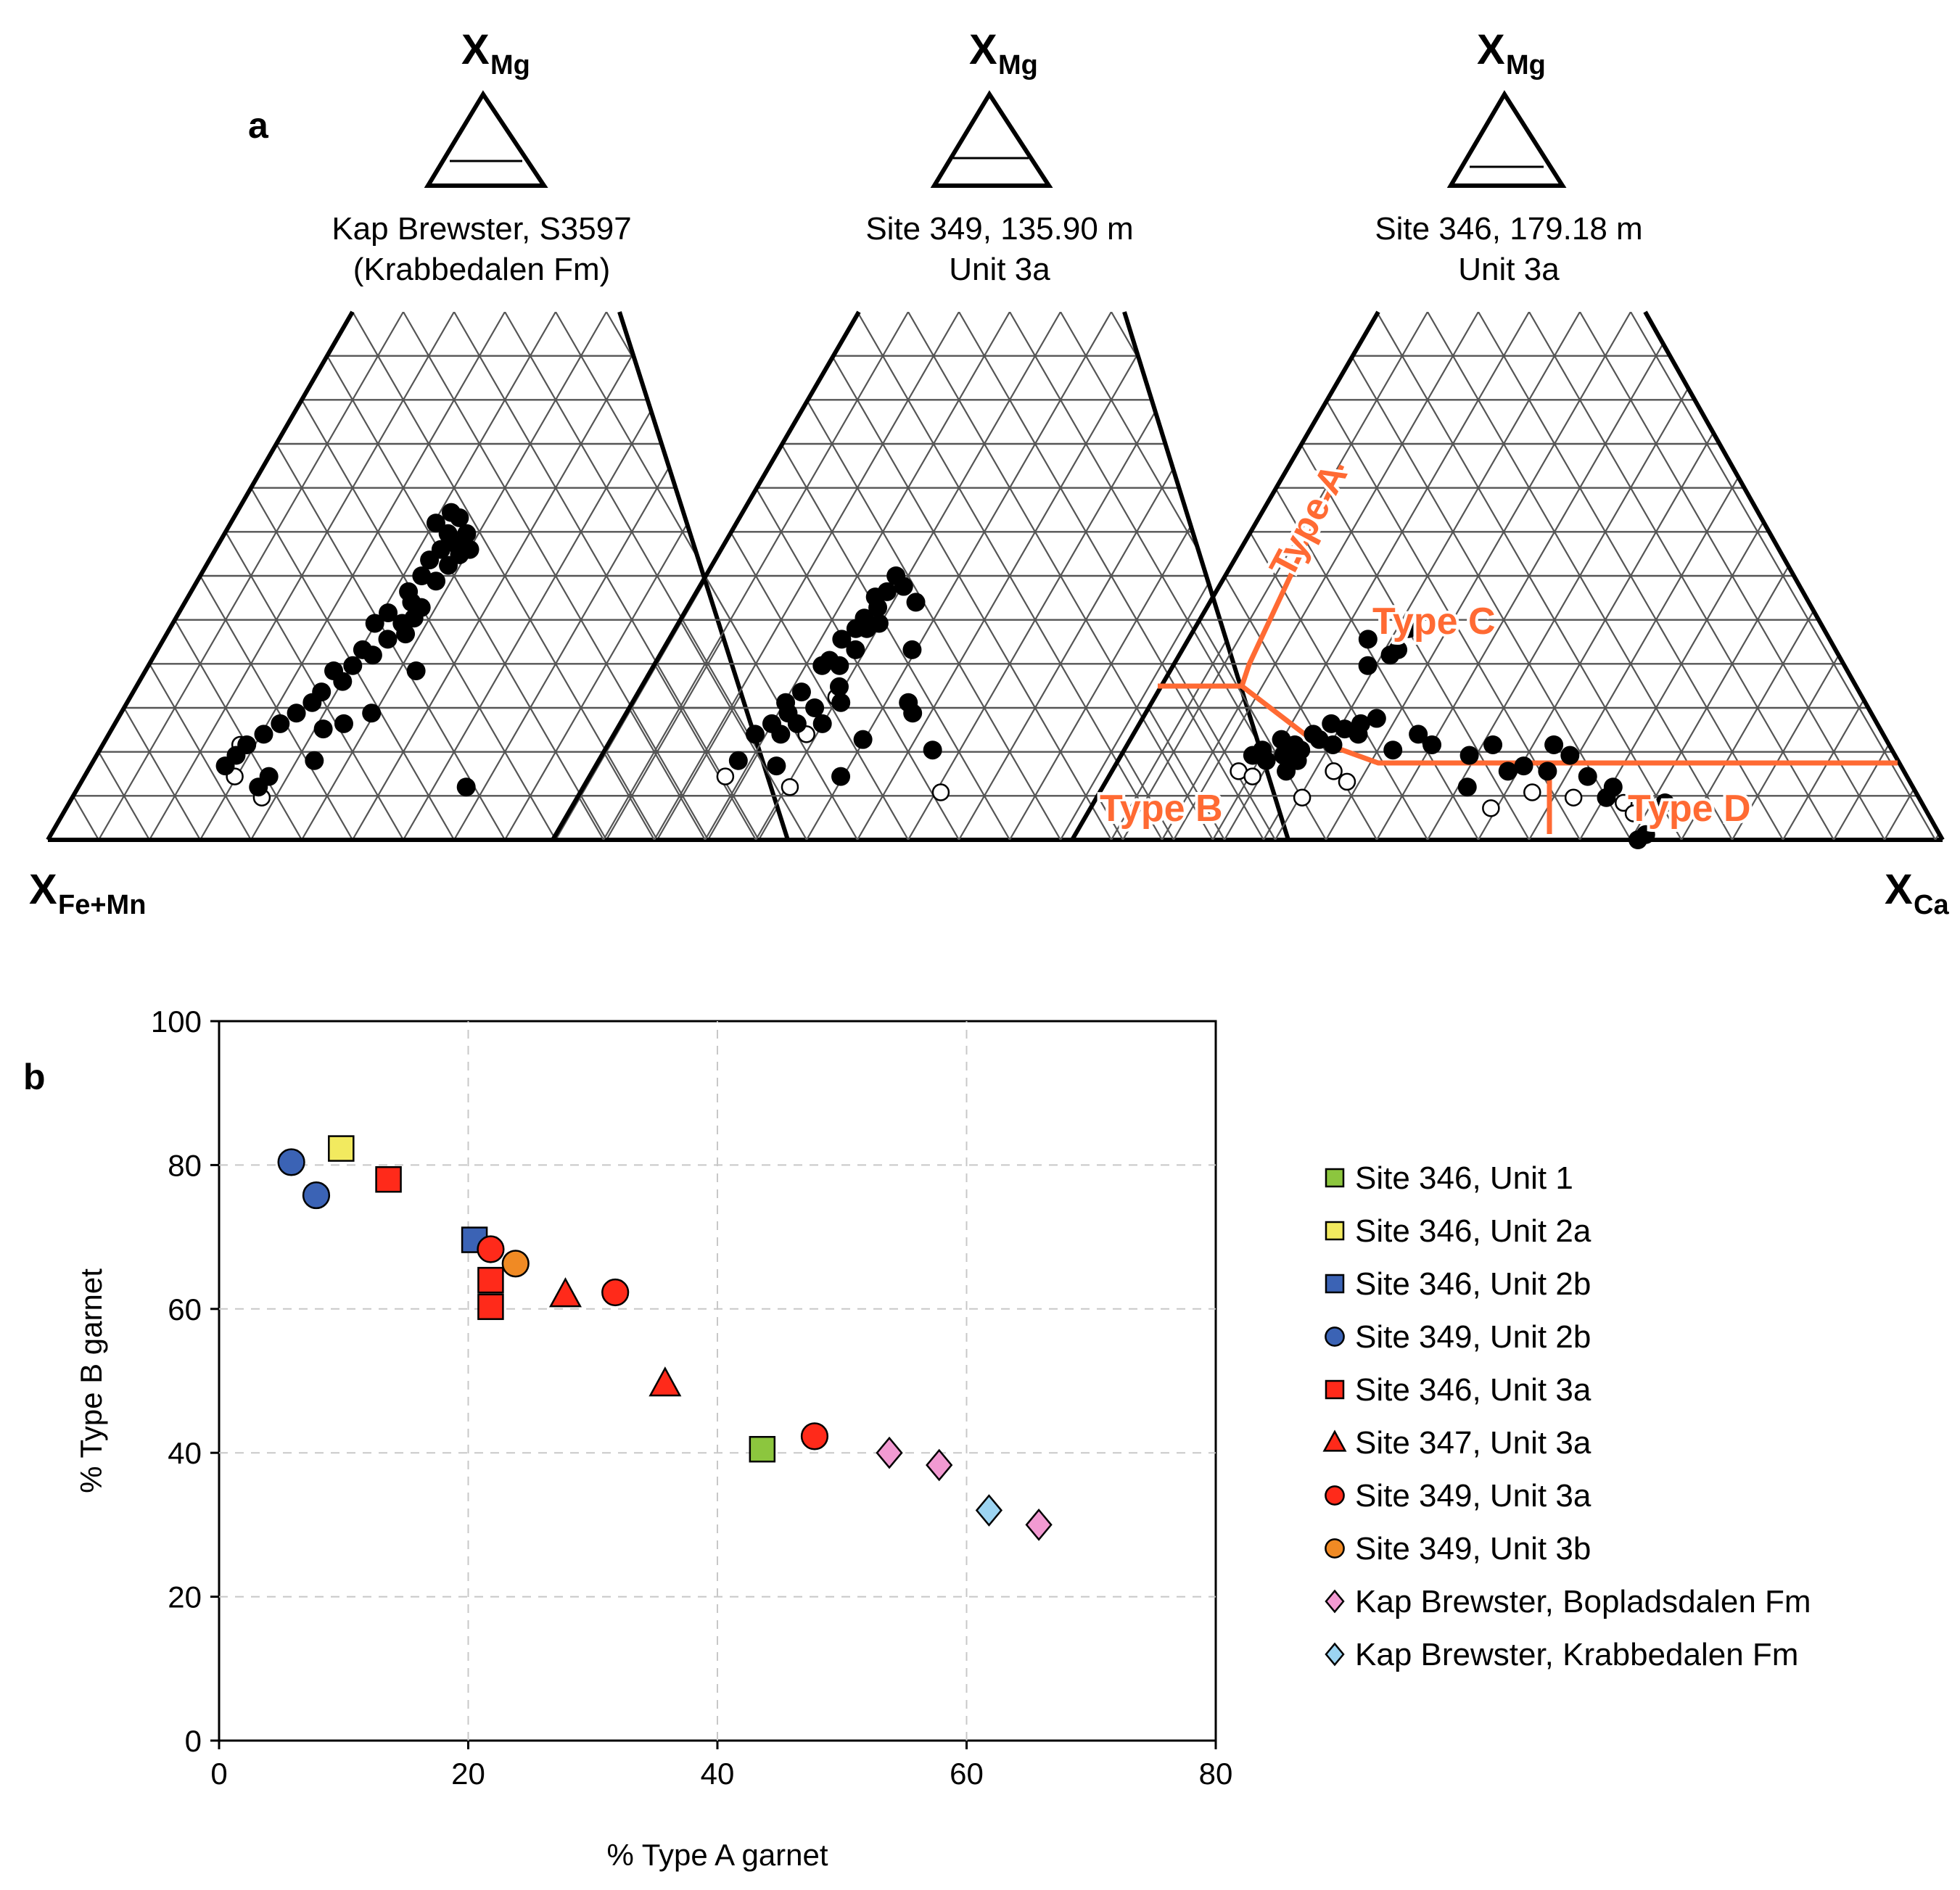 Image resolution: width=1960 pixels, height=1890 pixels. Describe the element at coordinates (91, 1380) in the screenshot. I see `y-axis-label: % Type B garnet` at that location.